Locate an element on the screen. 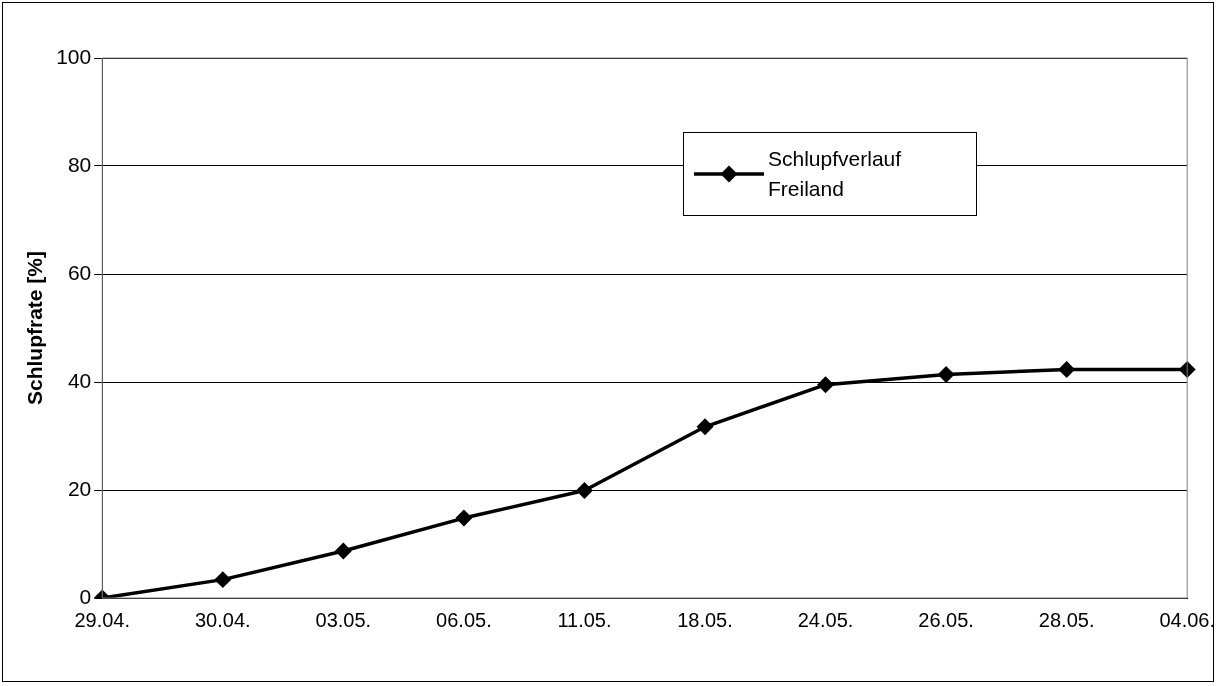  x-tick-label: 03.05. is located at coordinates (343, 619).